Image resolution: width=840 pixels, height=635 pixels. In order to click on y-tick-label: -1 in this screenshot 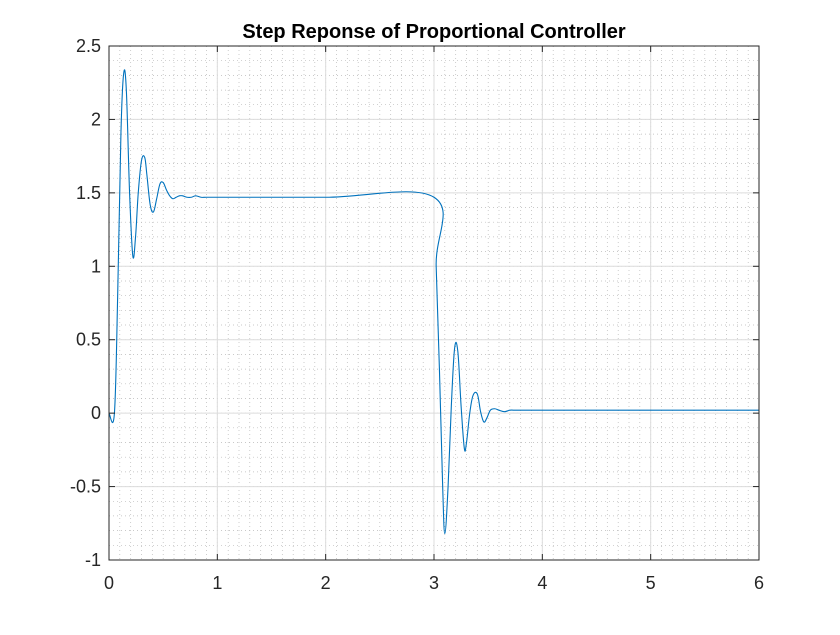, I will do `click(93, 560)`.